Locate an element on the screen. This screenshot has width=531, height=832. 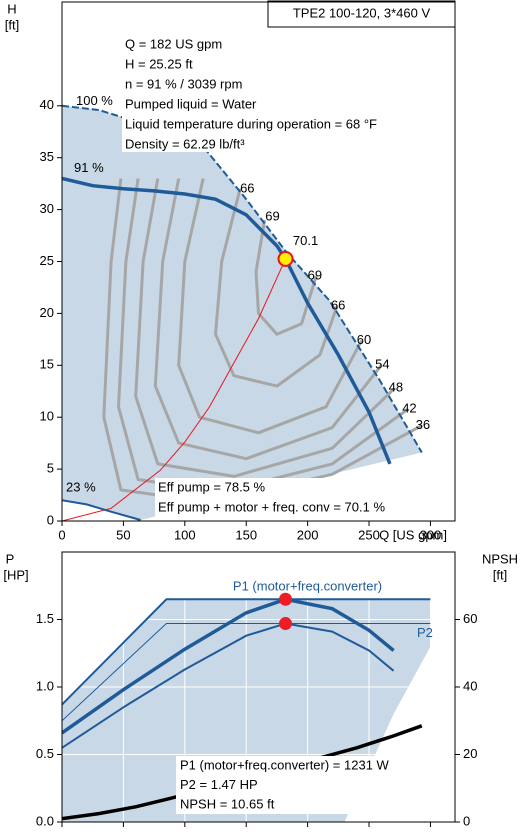
contour-label: 60 is located at coordinates (364, 339).